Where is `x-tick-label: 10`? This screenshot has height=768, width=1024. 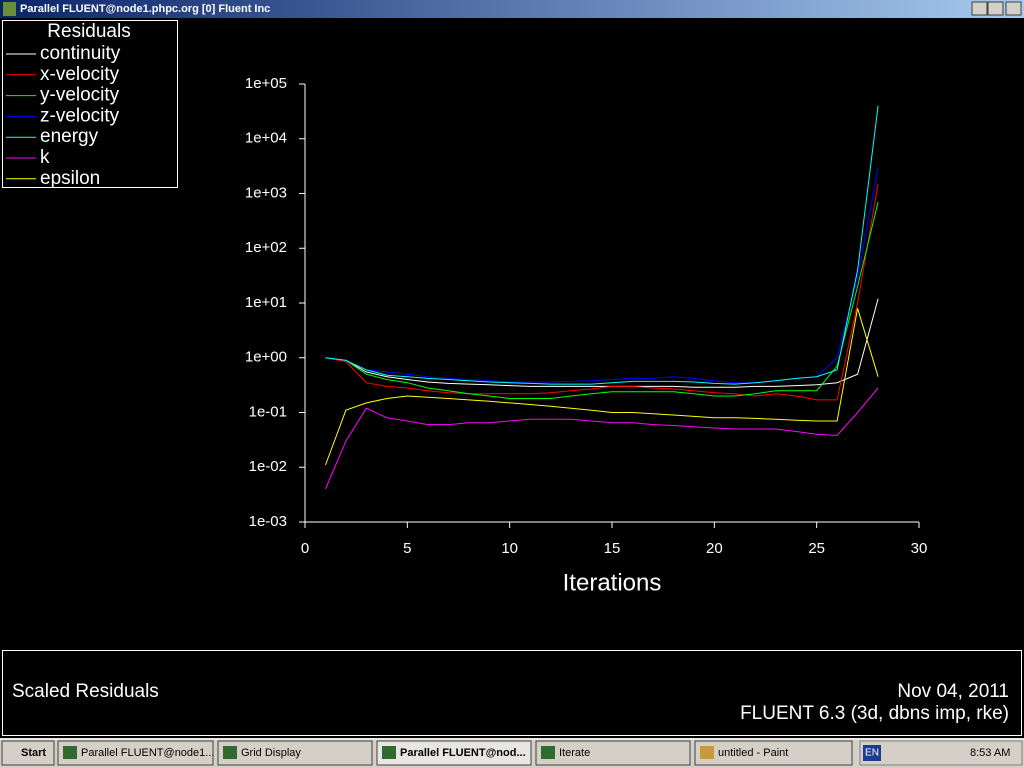
x-tick-label: 10 is located at coordinates (509, 548).